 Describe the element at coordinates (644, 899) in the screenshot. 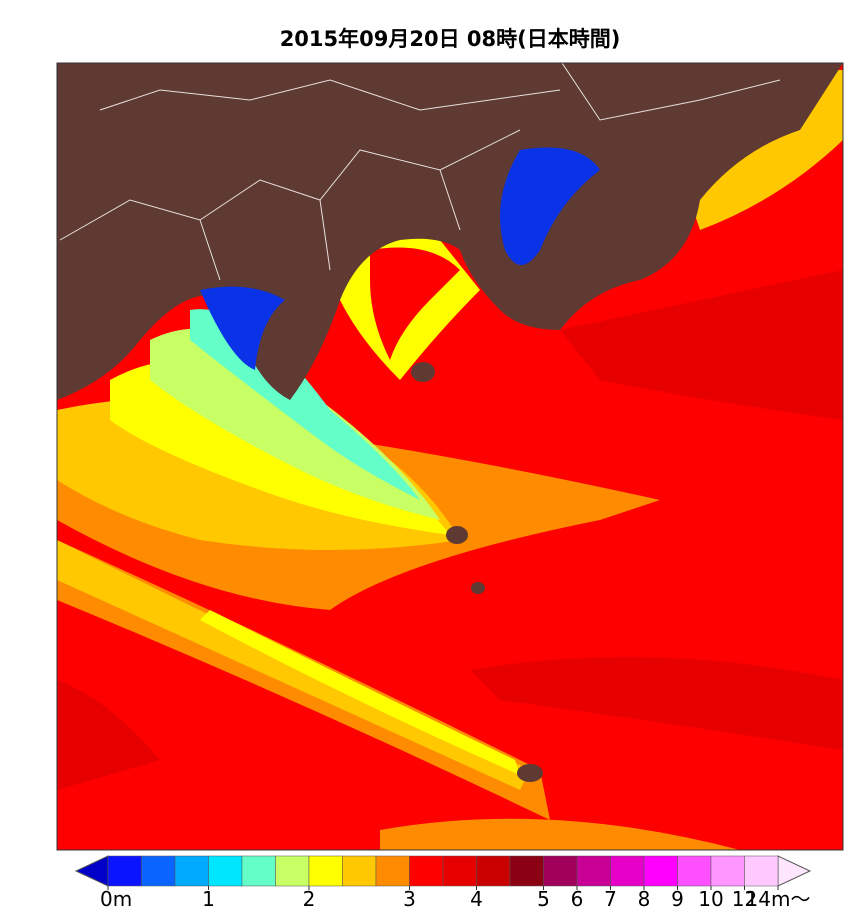

I see `colorbar-label: 8` at that location.